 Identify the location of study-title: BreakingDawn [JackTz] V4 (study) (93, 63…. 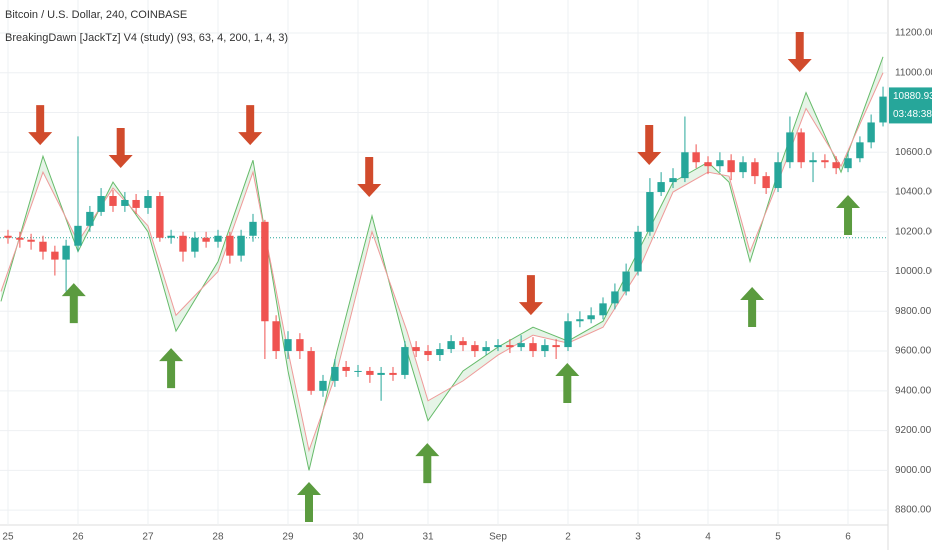
(146, 38).